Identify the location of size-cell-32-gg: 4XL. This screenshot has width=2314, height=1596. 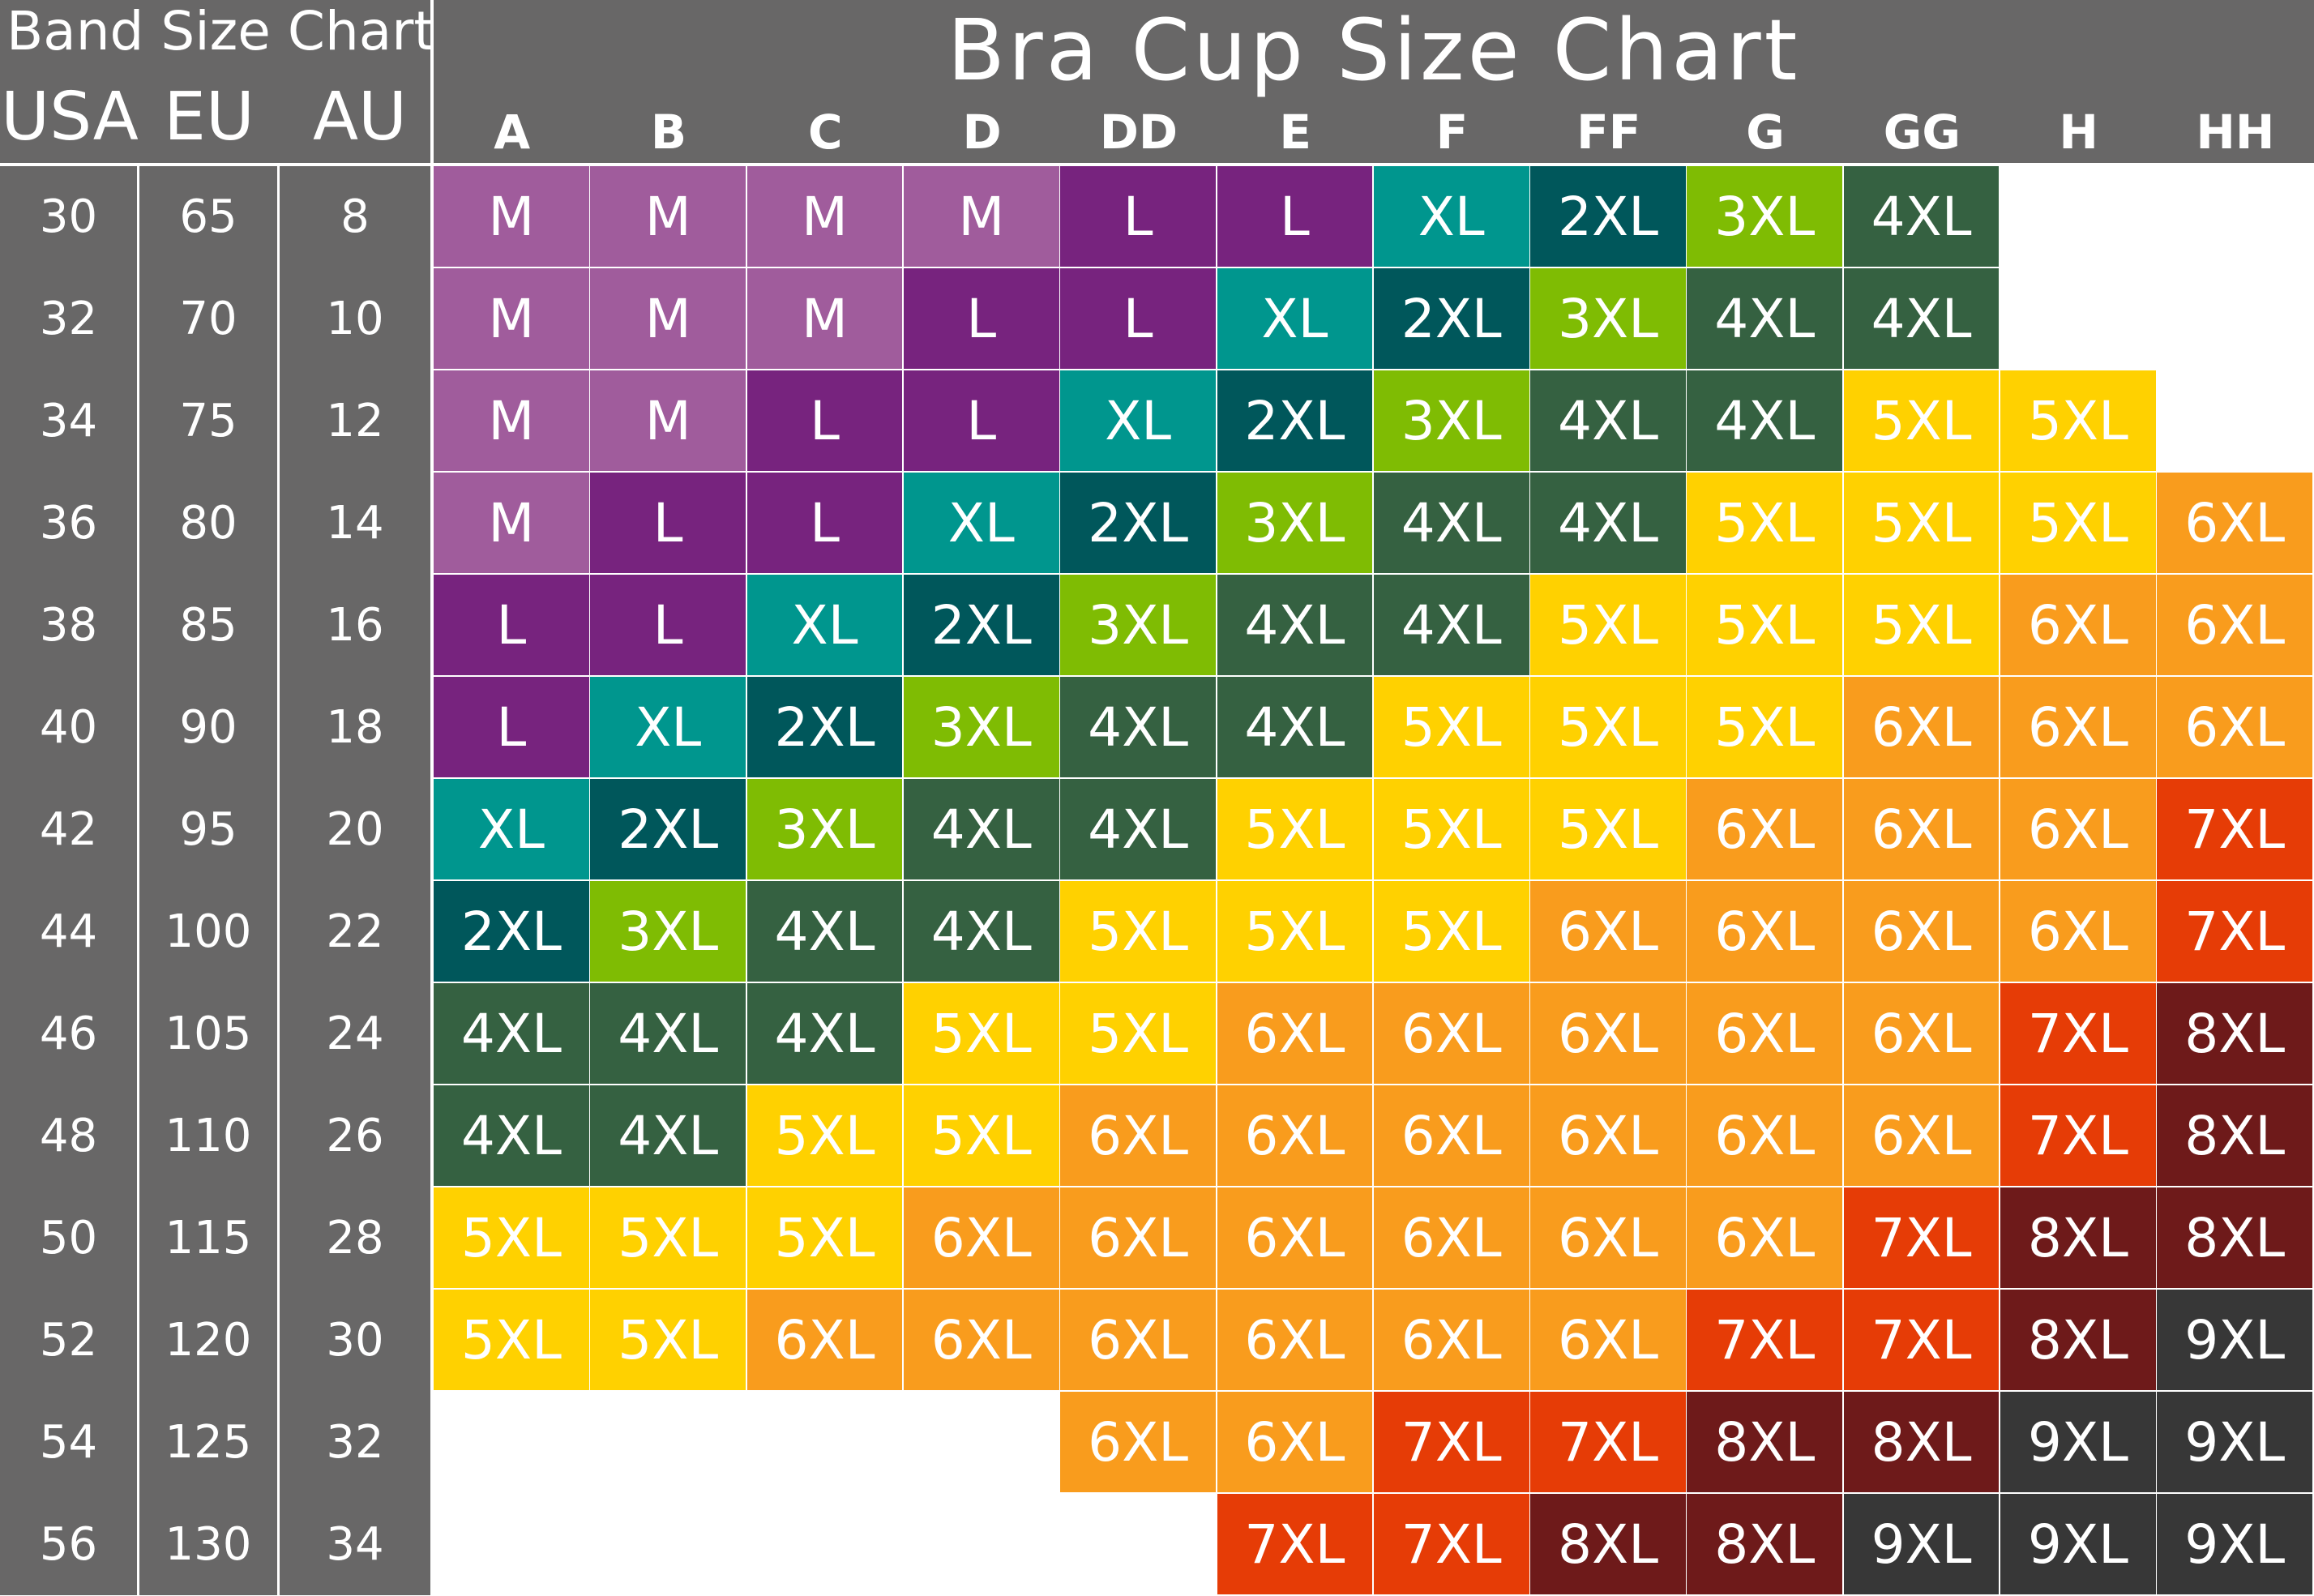
(1922, 319).